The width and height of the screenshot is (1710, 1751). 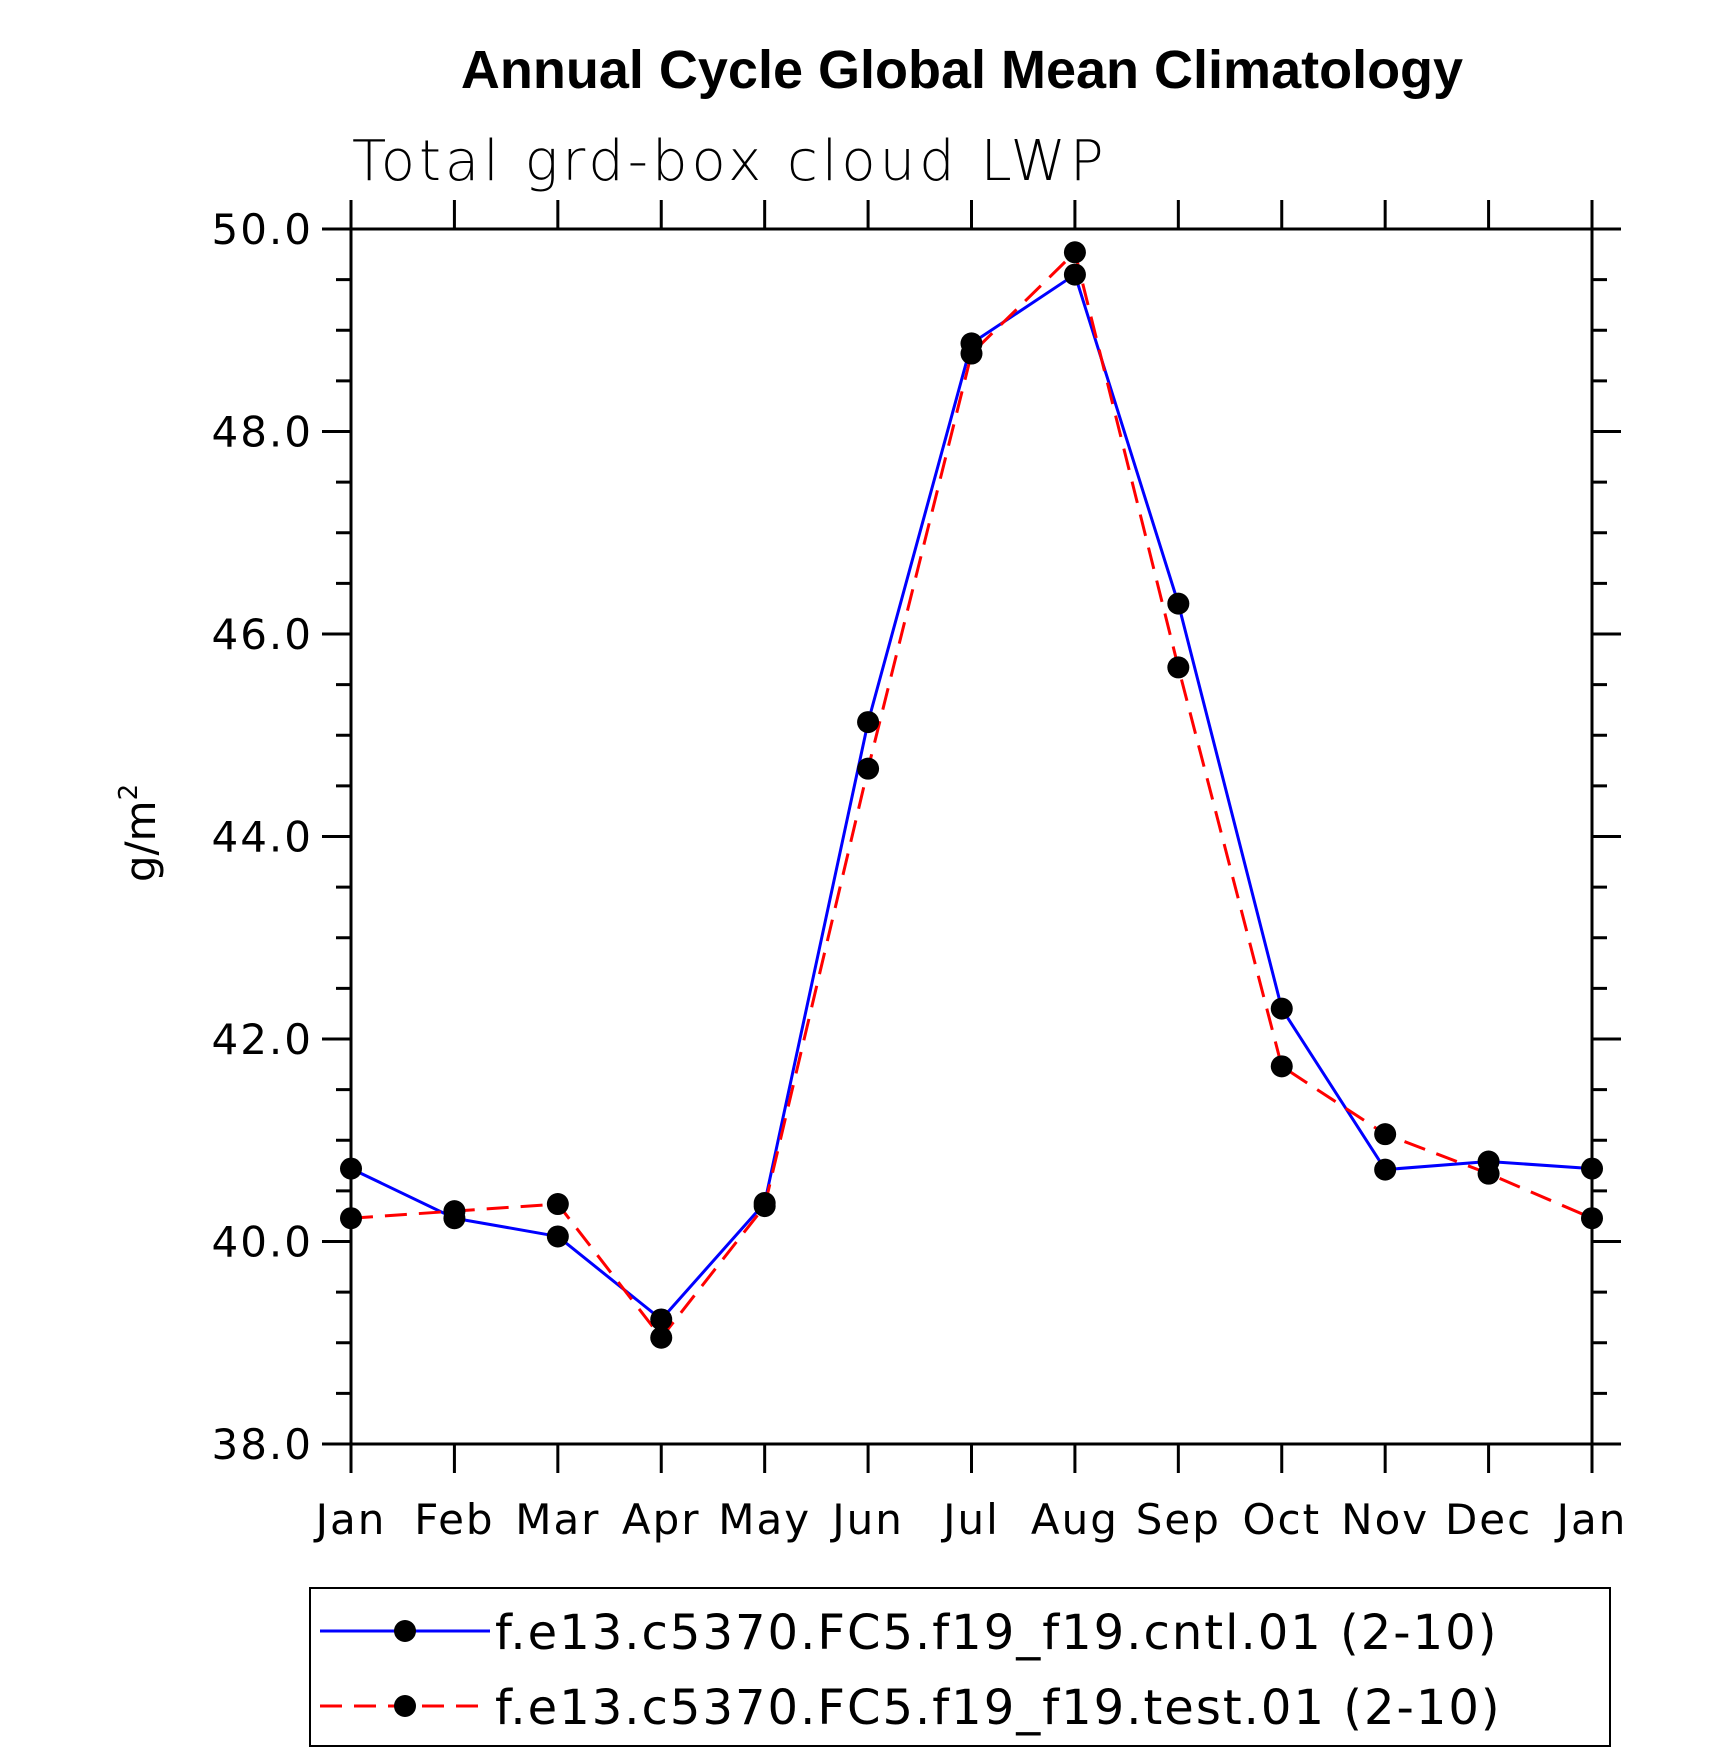 I want to click on legend-marker-test, so click(x=405, y=1706).